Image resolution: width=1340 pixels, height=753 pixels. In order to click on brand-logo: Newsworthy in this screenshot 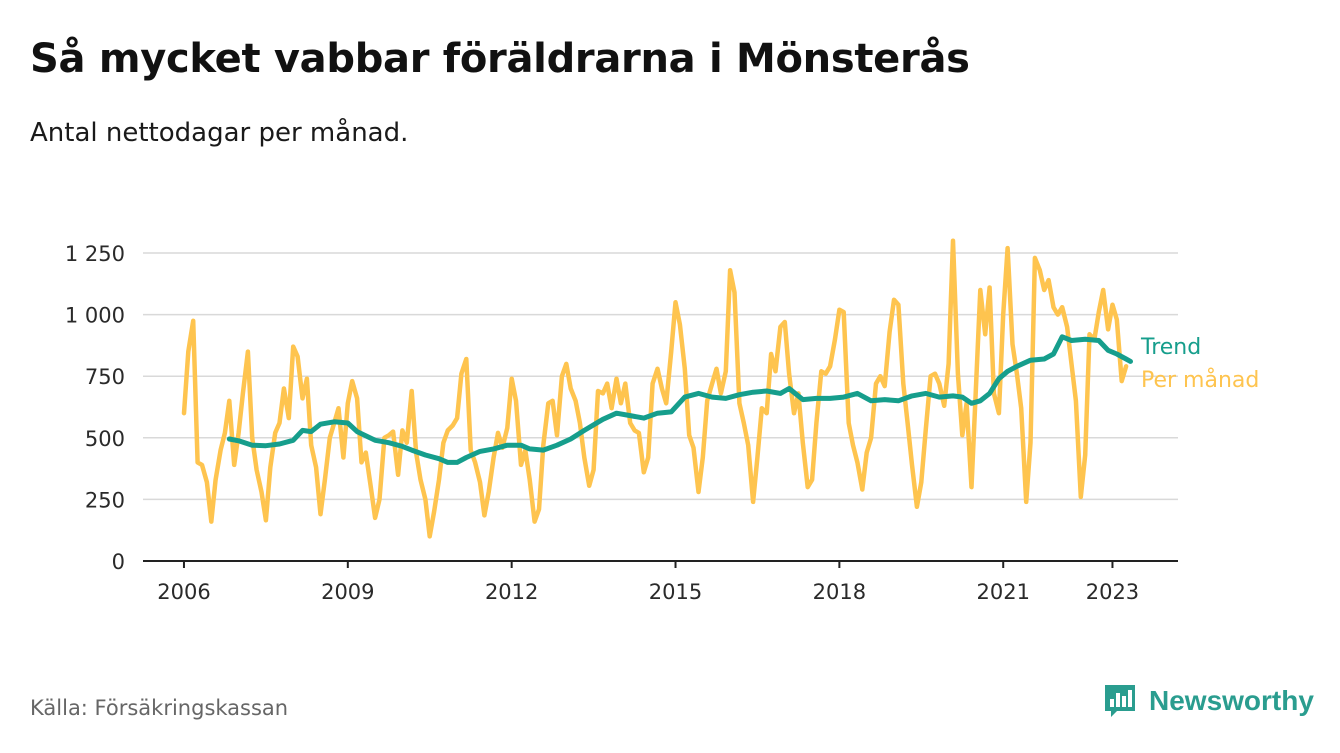, I will do `click(1208, 701)`.